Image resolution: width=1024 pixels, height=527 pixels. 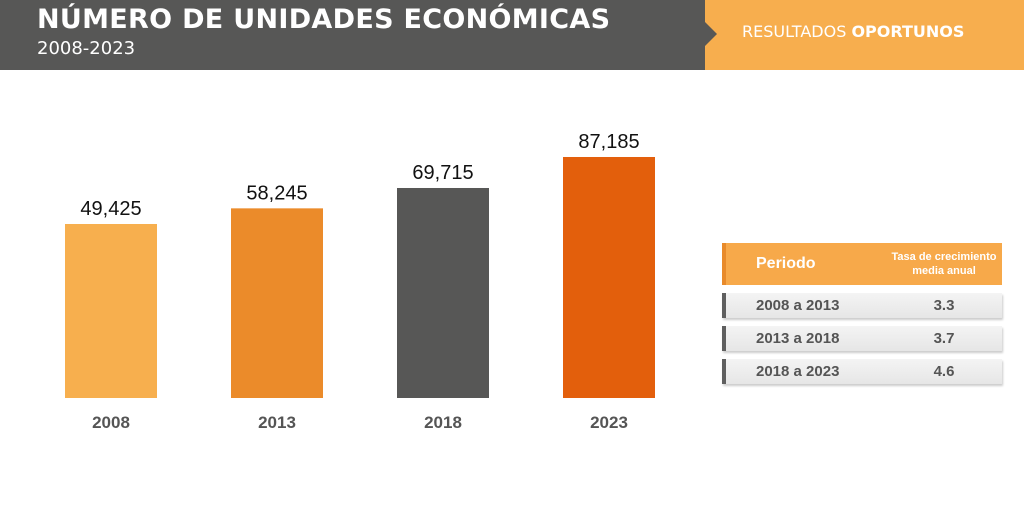 I want to click on page-title: NÚMERO DE UNIDADES ECONÓMICAS, so click(x=324, y=19).